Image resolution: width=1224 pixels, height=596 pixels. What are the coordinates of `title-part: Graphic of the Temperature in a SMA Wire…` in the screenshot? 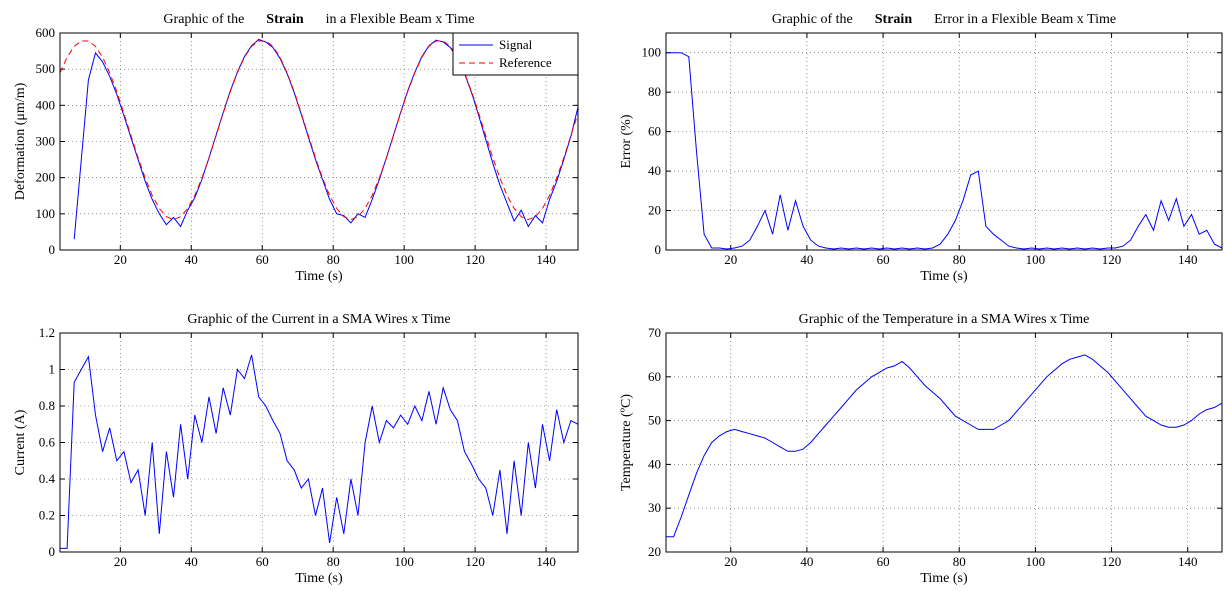 It's located at (944, 319).